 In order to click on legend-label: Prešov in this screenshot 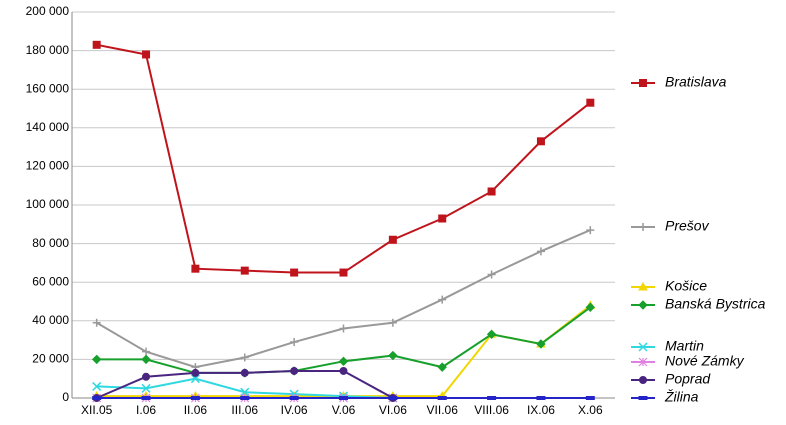, I will do `click(687, 226)`.